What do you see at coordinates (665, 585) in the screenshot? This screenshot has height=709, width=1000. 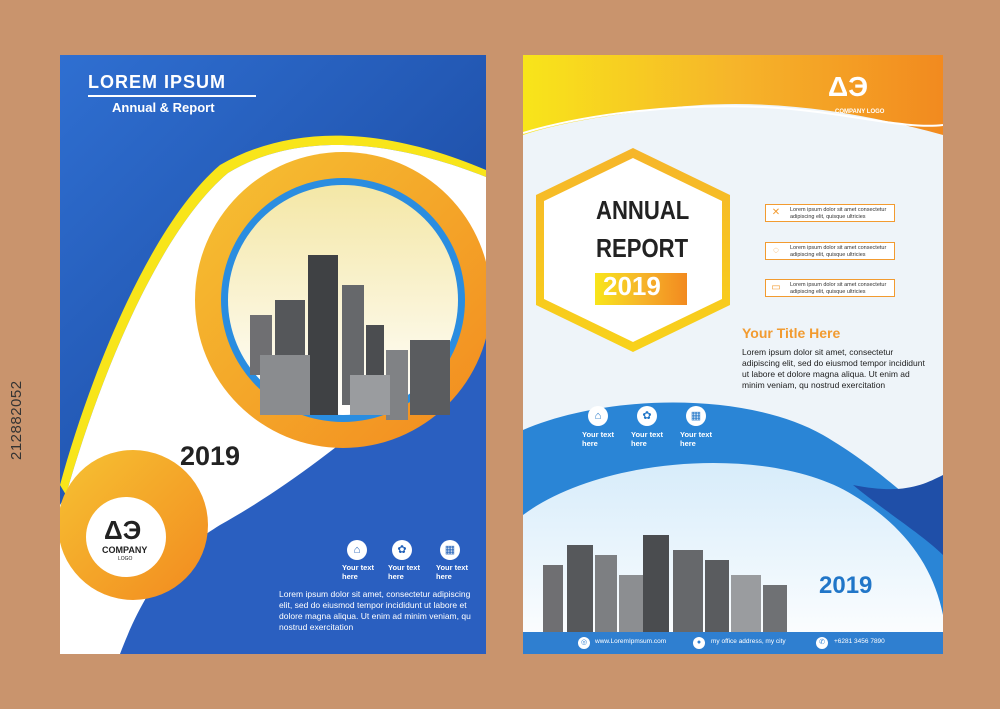 I see `right-city-skyline` at bounding box center [665, 585].